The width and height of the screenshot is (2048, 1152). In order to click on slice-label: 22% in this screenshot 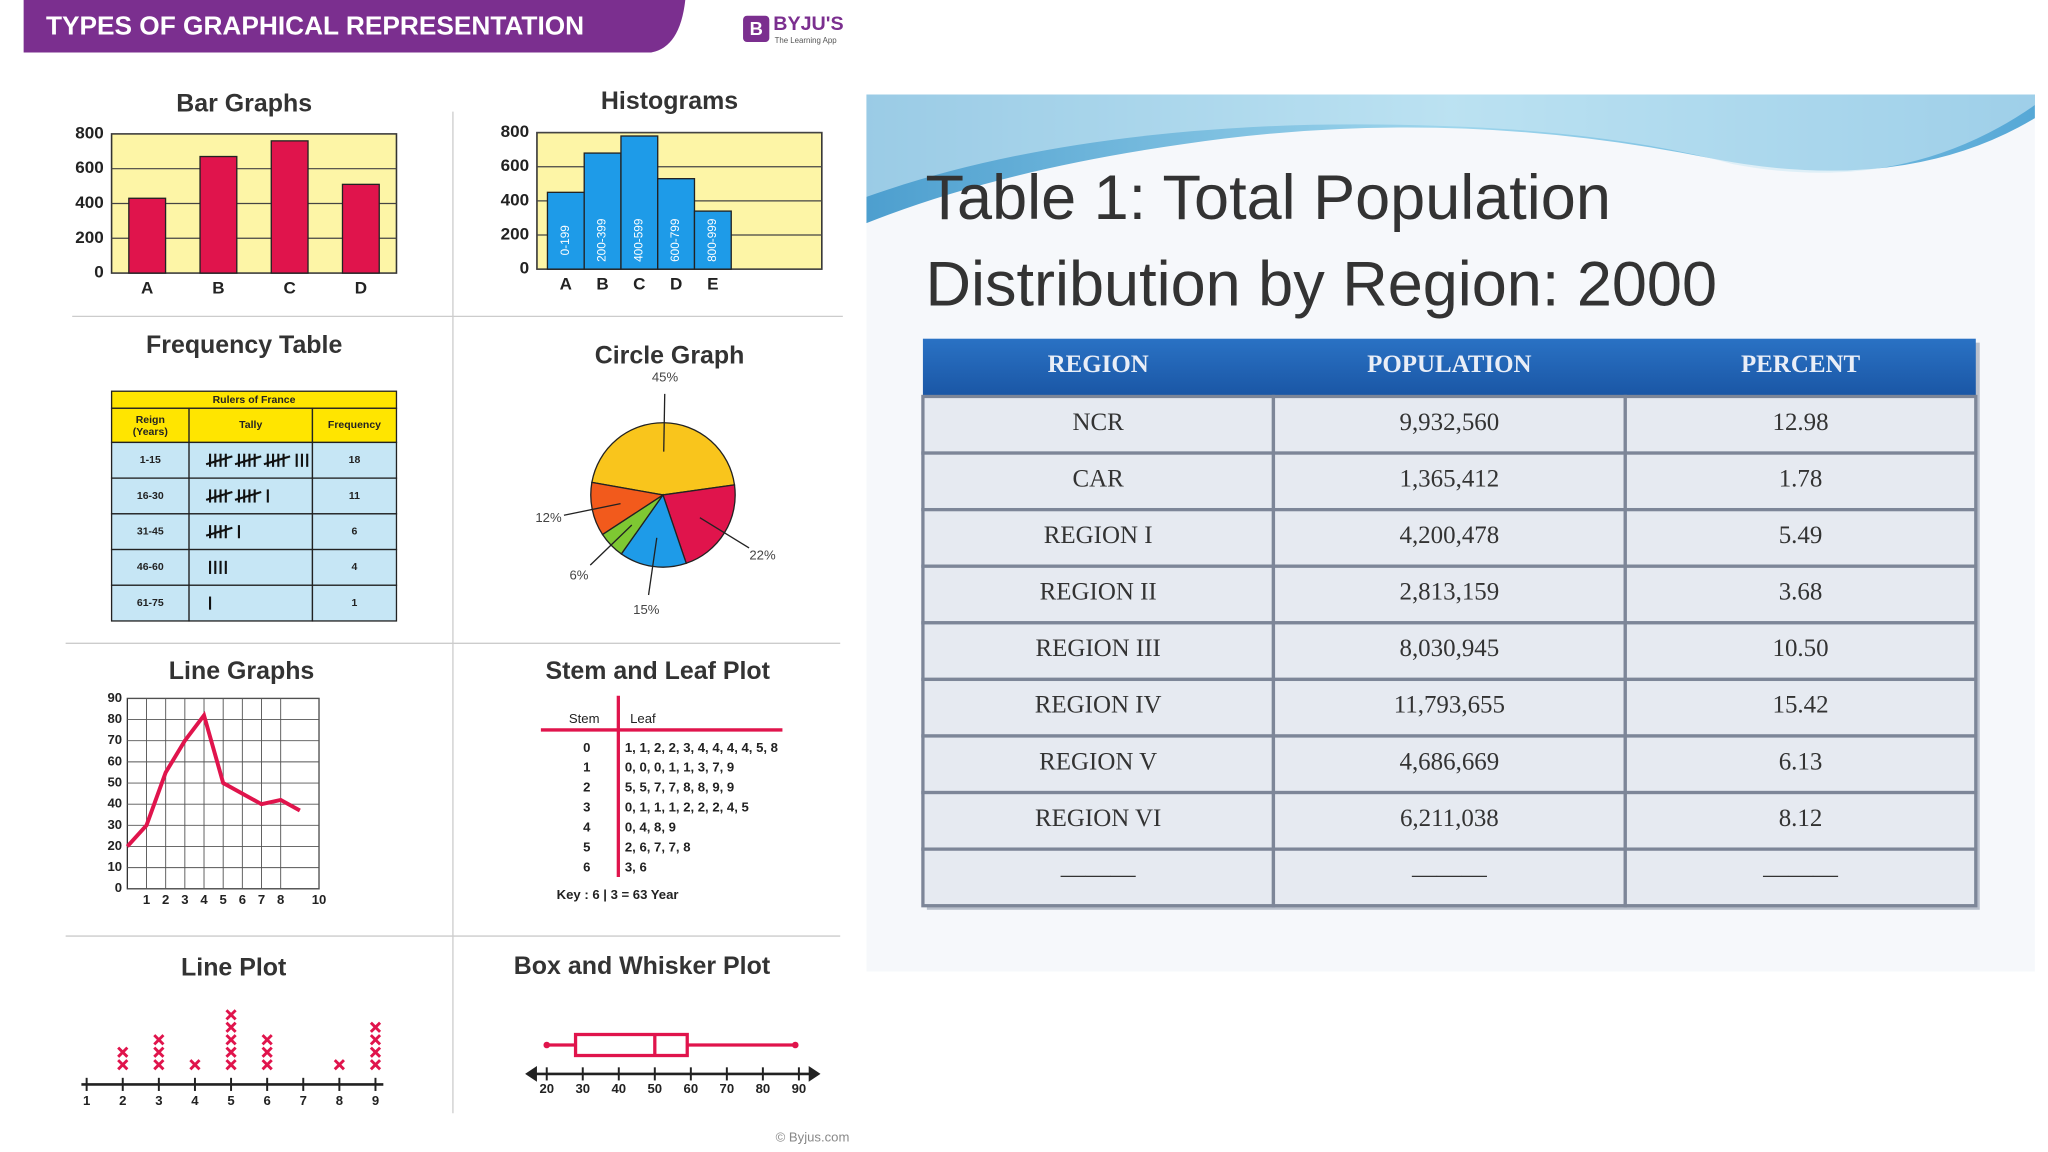, I will do `click(762, 555)`.